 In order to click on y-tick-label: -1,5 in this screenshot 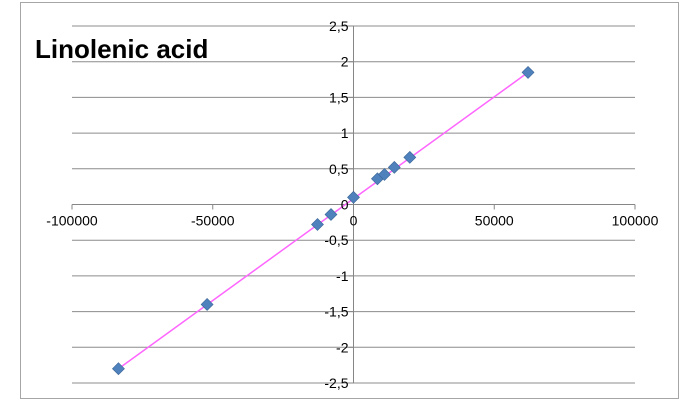, I will do `click(336, 312)`.